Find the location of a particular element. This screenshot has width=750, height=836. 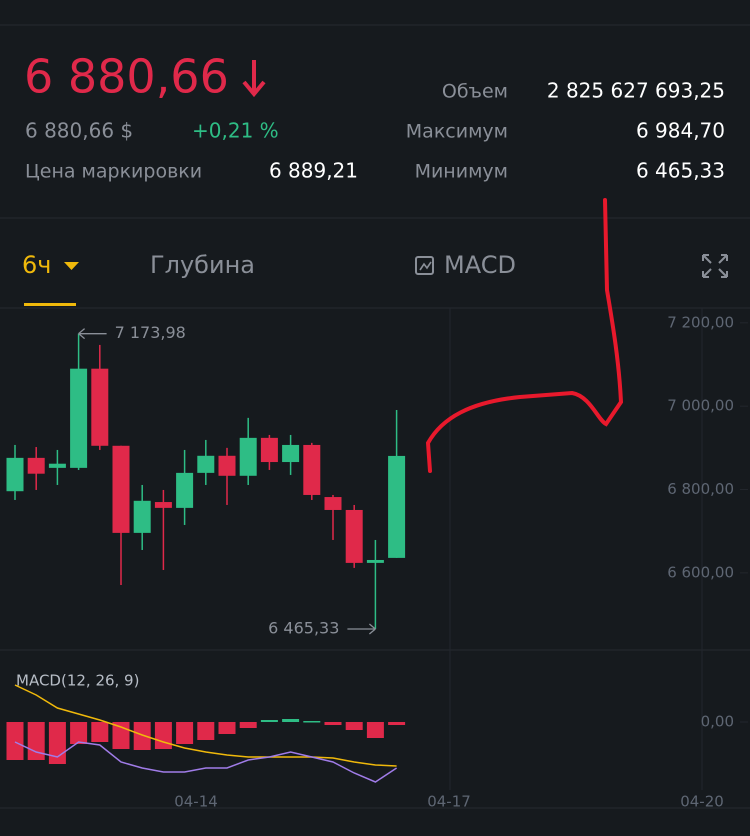

y-tick-label: 7 200,00 is located at coordinates (700, 322).